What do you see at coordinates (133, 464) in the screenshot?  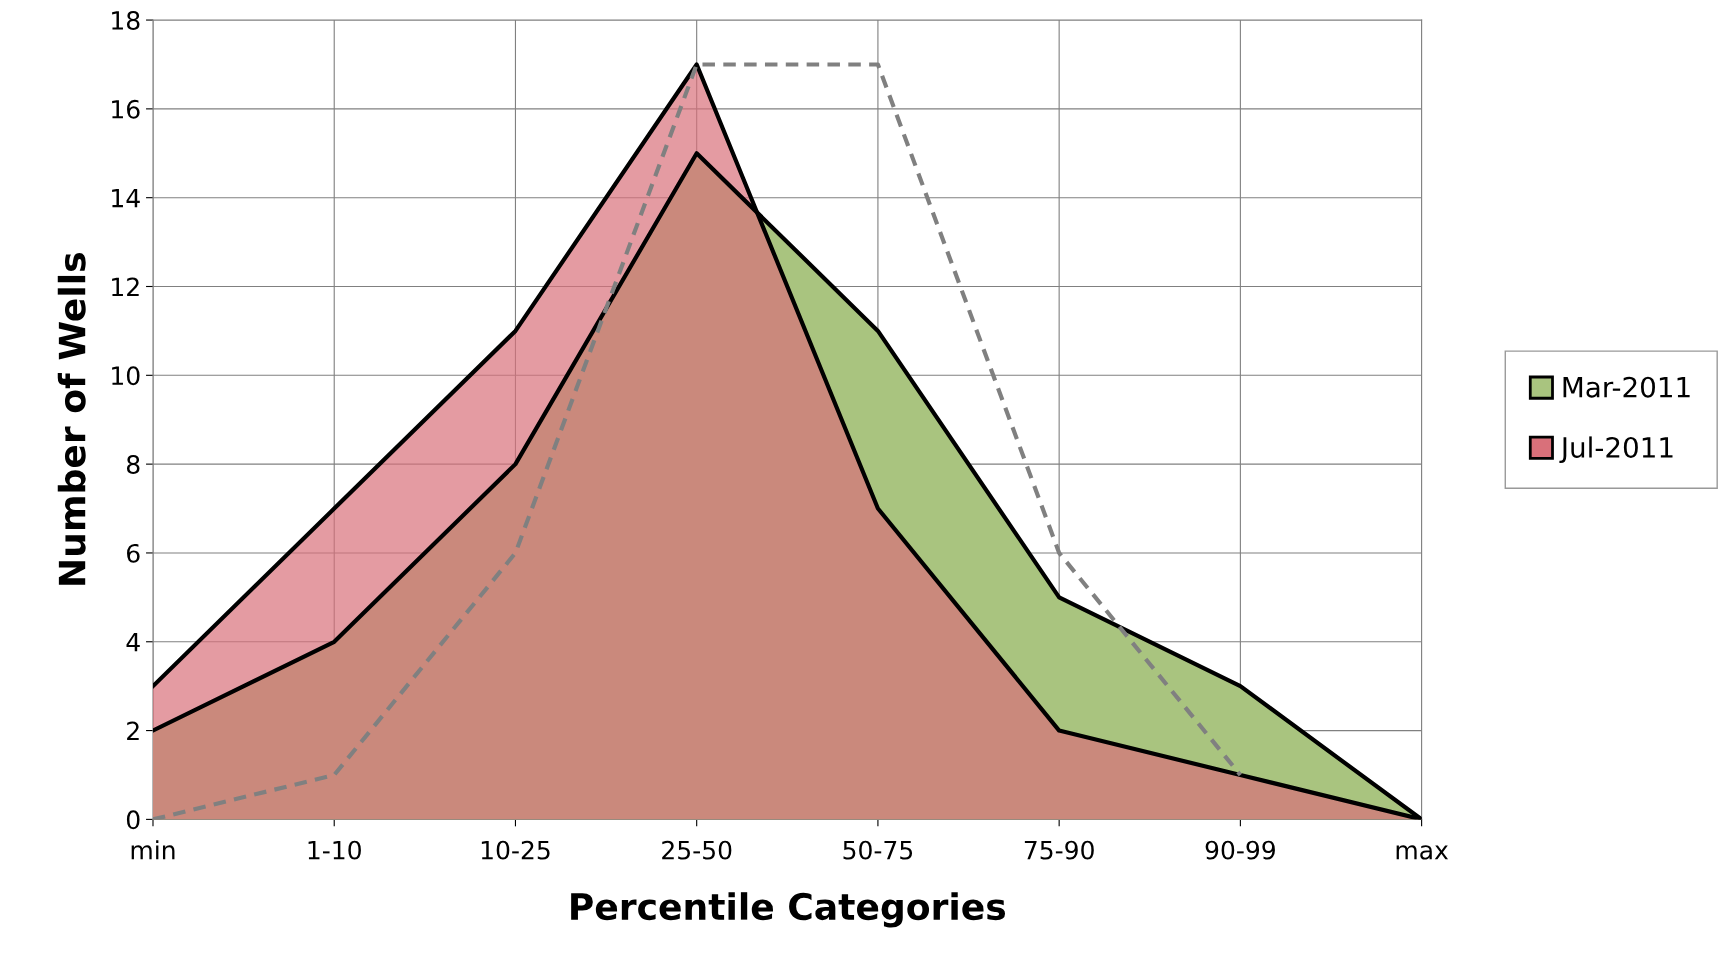 I see `y-tick-label: 8` at bounding box center [133, 464].